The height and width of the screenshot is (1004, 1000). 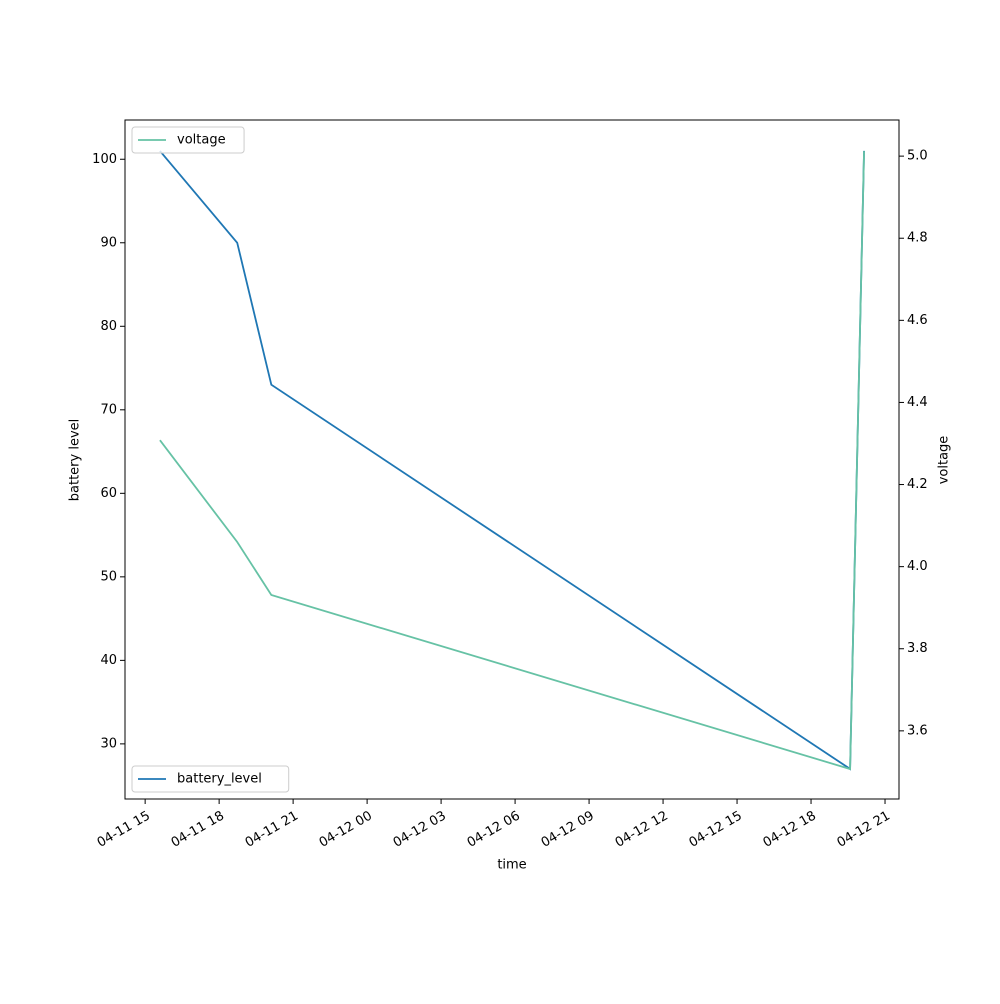 What do you see at coordinates (917, 320) in the screenshot?
I see `y2-tick-label: 4.6` at bounding box center [917, 320].